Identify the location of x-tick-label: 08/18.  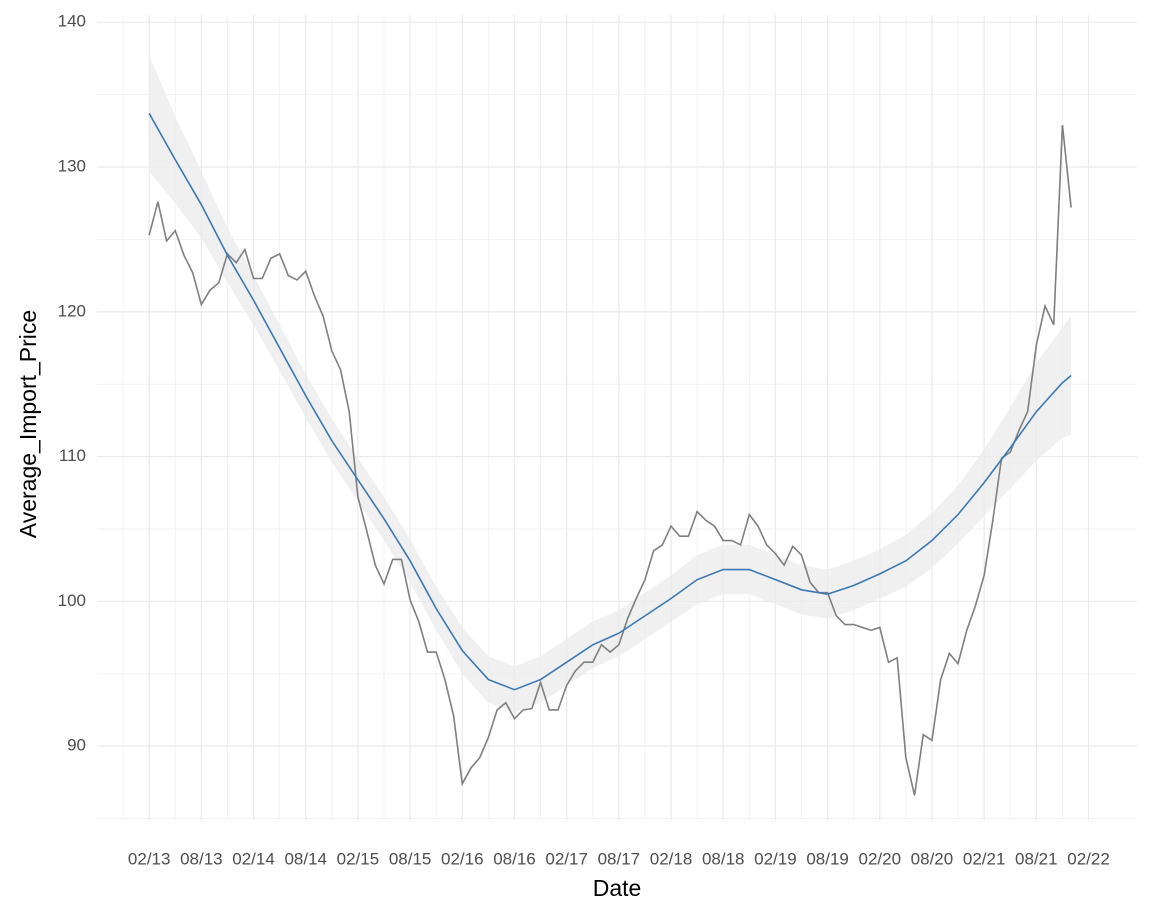
(723, 858).